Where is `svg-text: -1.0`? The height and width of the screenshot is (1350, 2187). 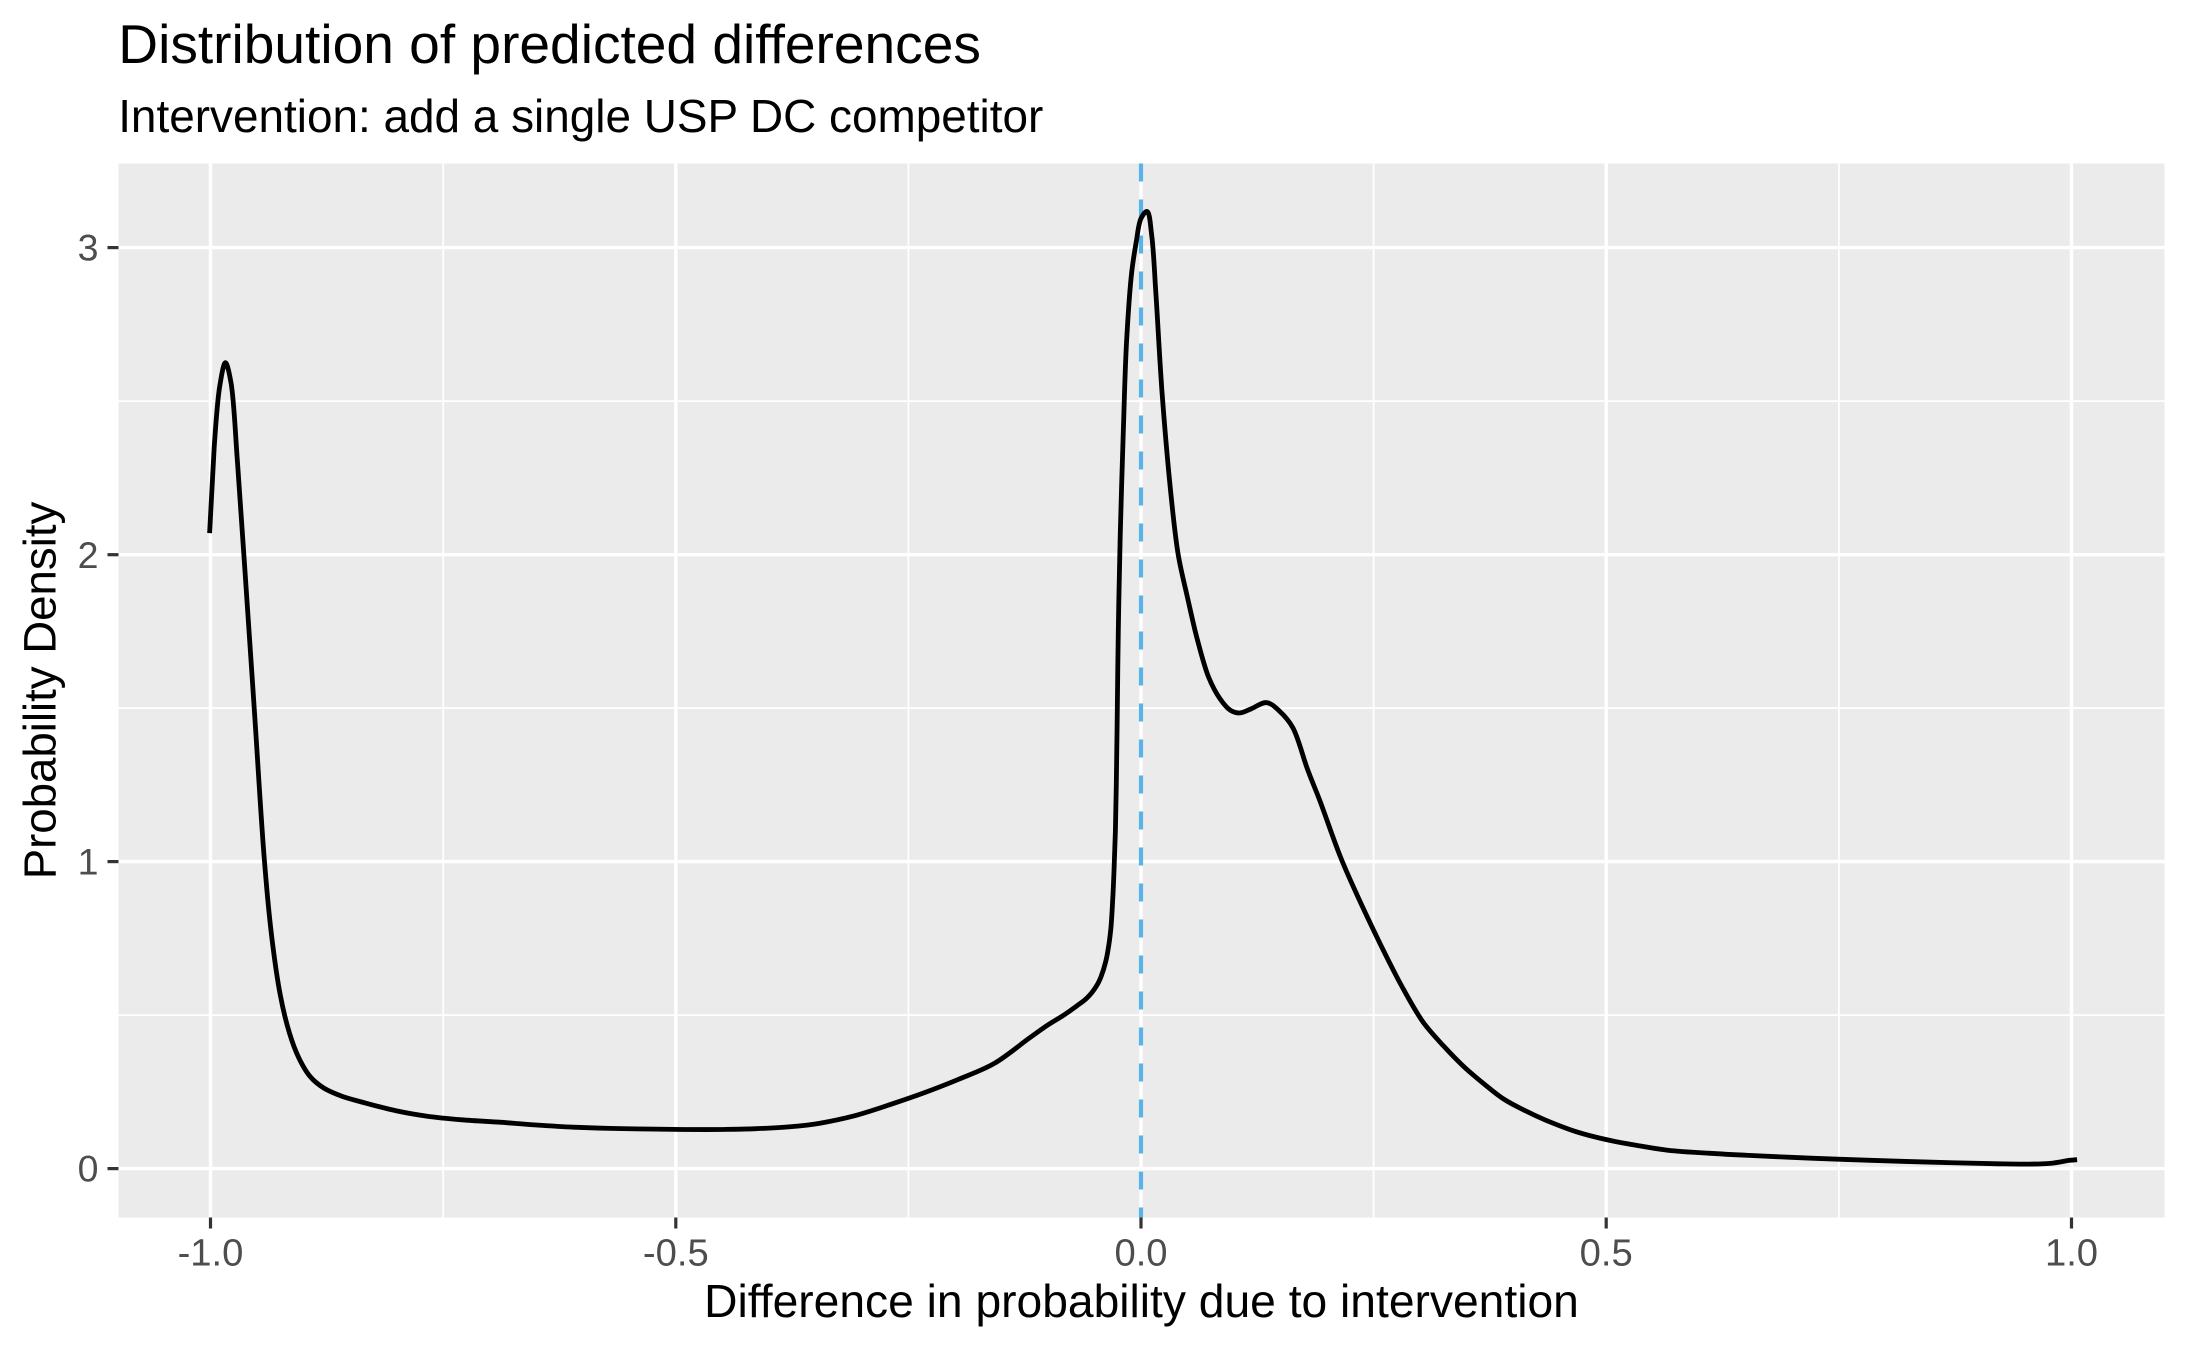
svg-text: -1.0 is located at coordinates (211, 1253).